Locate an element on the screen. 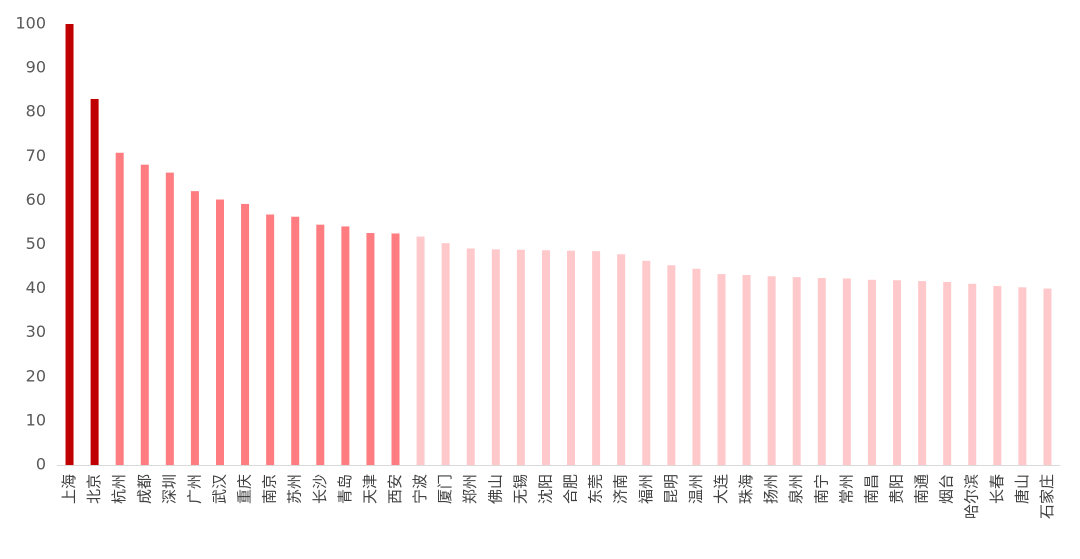 This screenshot has width=1080, height=559. x-tick-label: 厦门 is located at coordinates (445, 489).